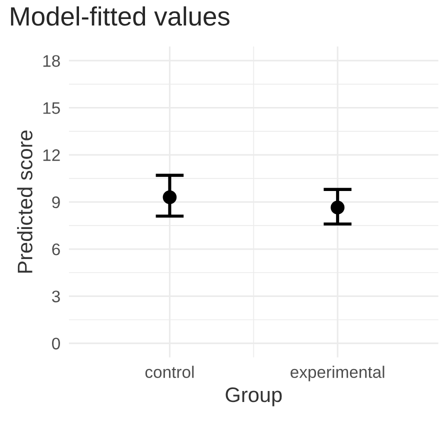 The height and width of the screenshot is (423, 445). I want to click on y-tick-label: 0, so click(56, 344).